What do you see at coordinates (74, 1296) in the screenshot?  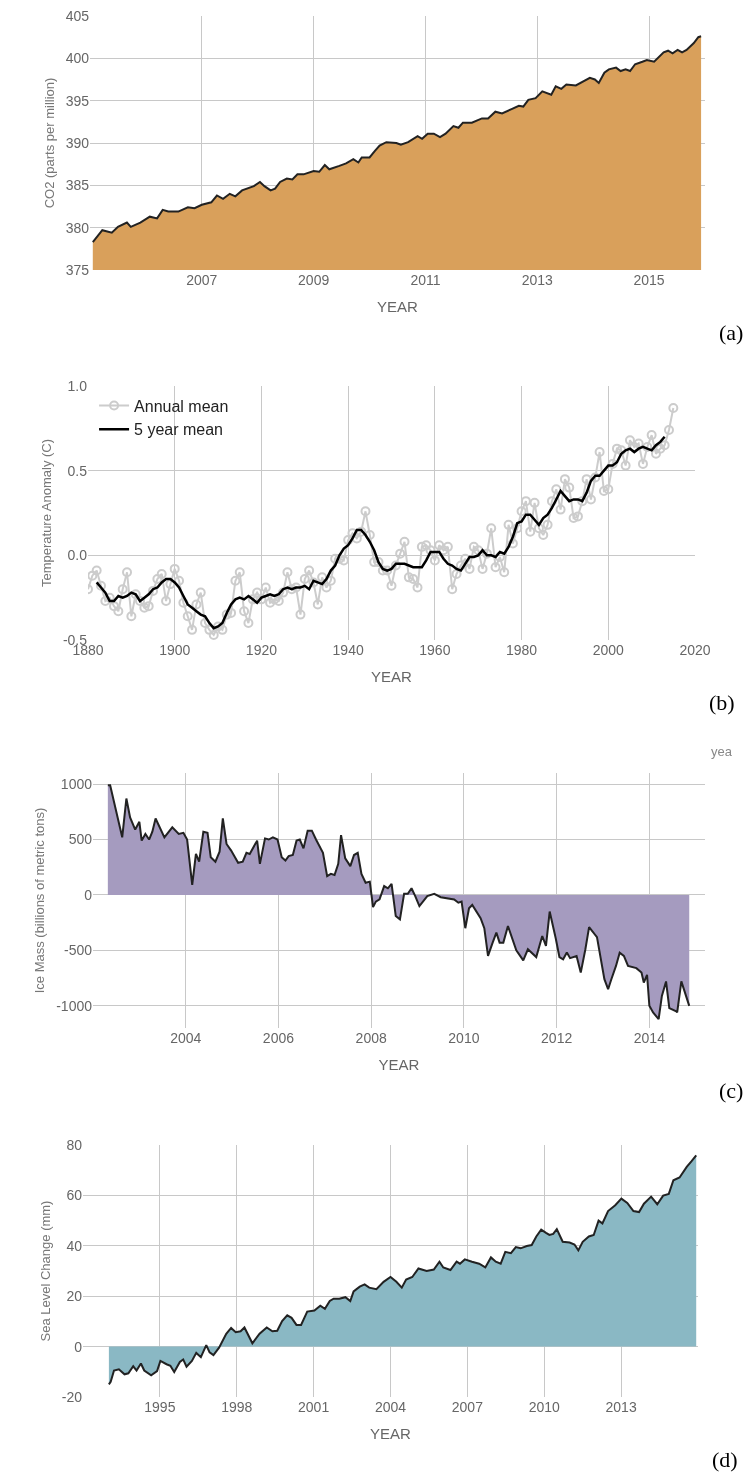 I see `y-tick-label: 20` at bounding box center [74, 1296].